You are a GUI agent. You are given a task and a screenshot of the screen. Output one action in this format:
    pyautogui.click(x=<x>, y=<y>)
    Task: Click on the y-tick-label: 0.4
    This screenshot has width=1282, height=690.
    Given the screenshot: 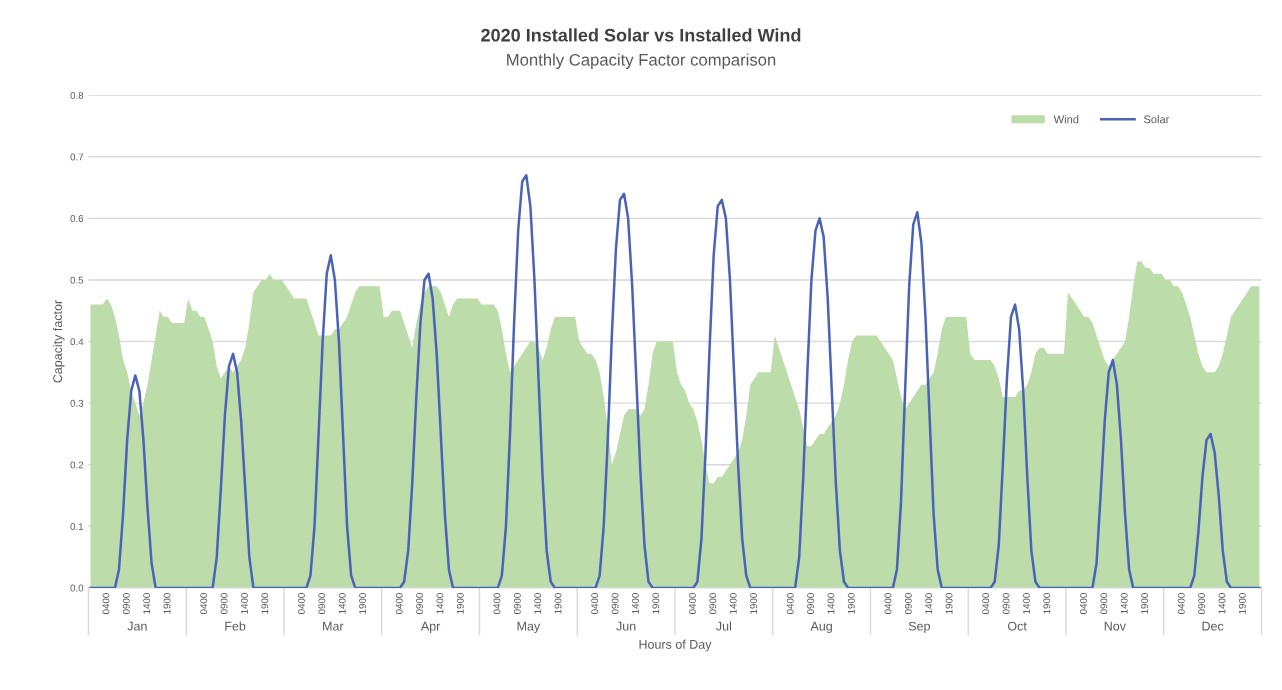 What is the action you would take?
    pyautogui.click(x=77, y=342)
    